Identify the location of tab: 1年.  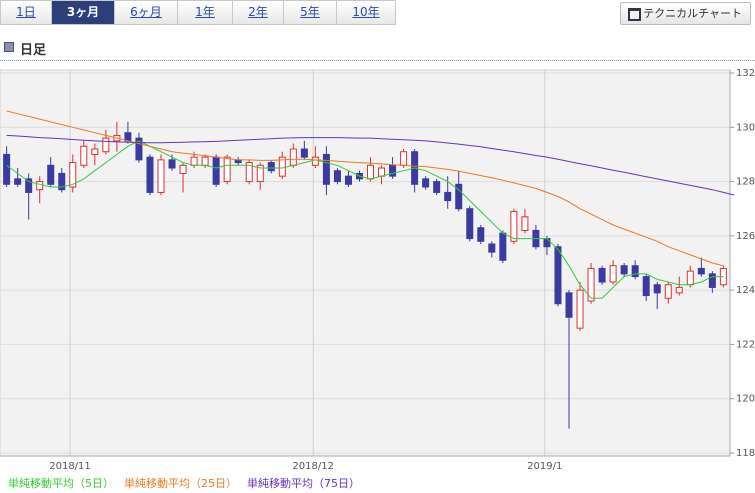
(205, 12).